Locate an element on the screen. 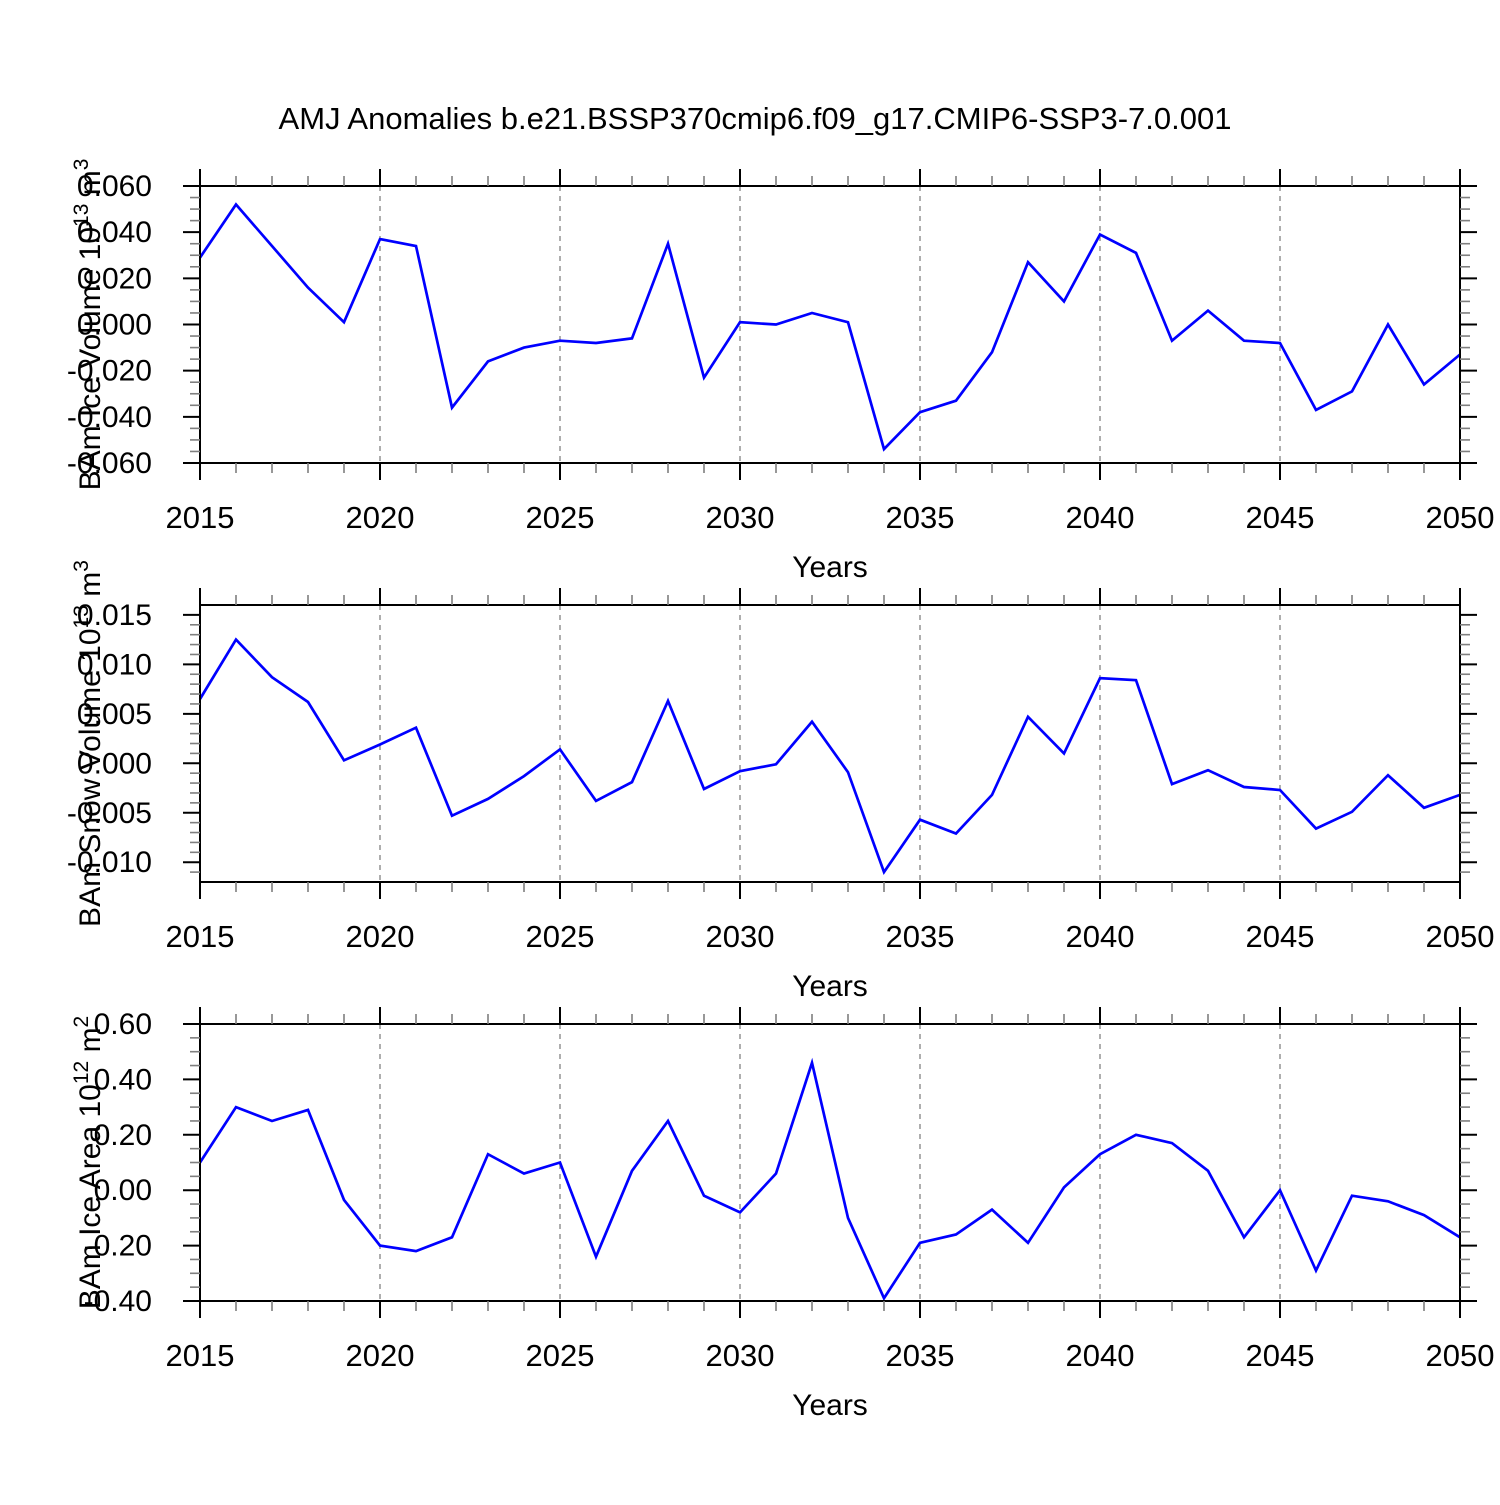  bam-ice-volume-gridlines is located at coordinates (830, 324).